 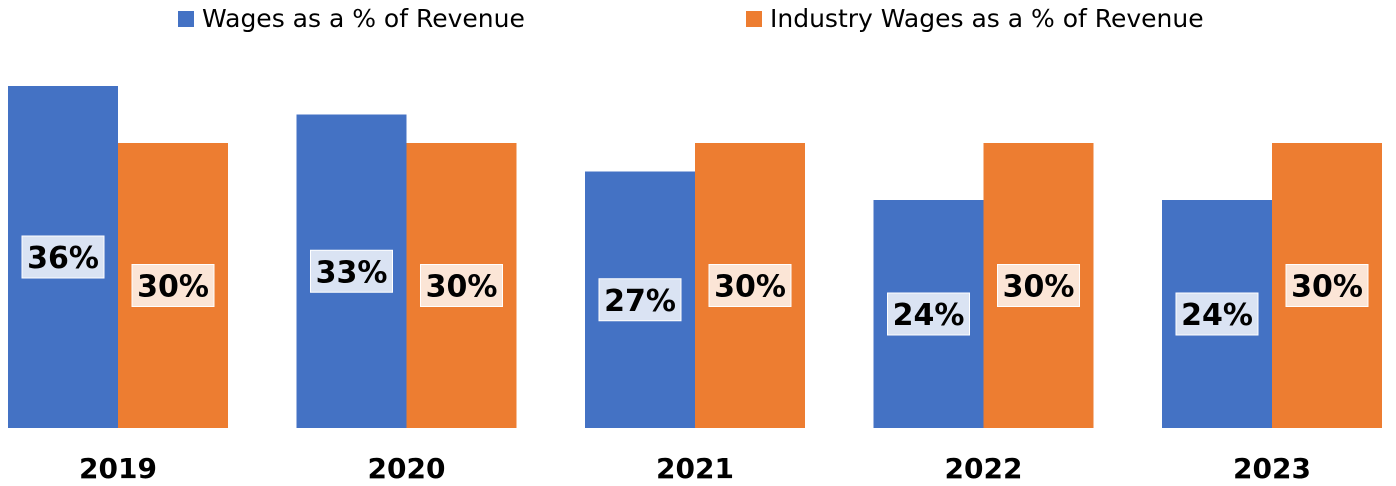 I want to click on data-label-box-industry-wages-2023, so click(x=1327, y=285).